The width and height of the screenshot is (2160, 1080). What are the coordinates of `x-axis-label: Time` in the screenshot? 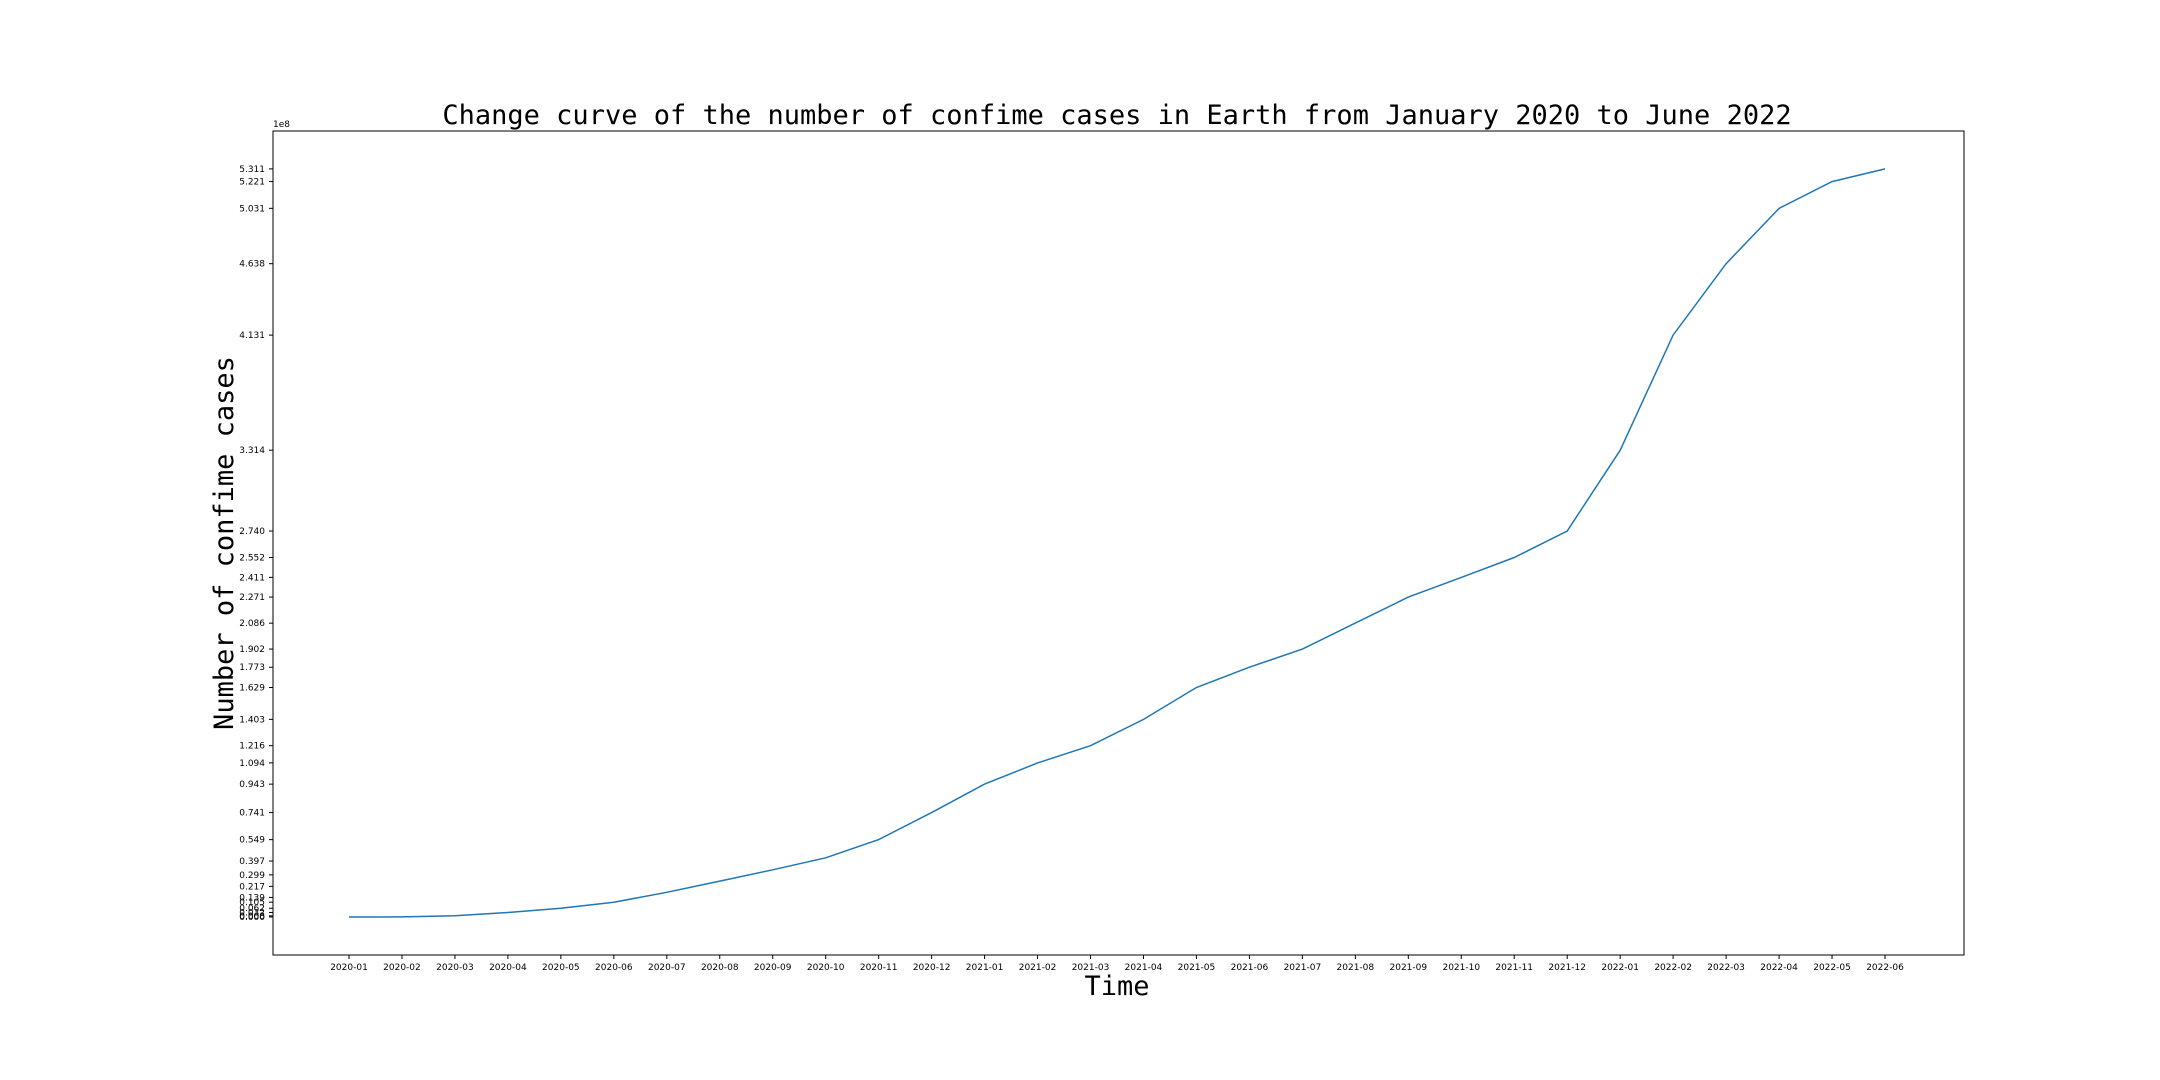 It's located at (1116, 986).